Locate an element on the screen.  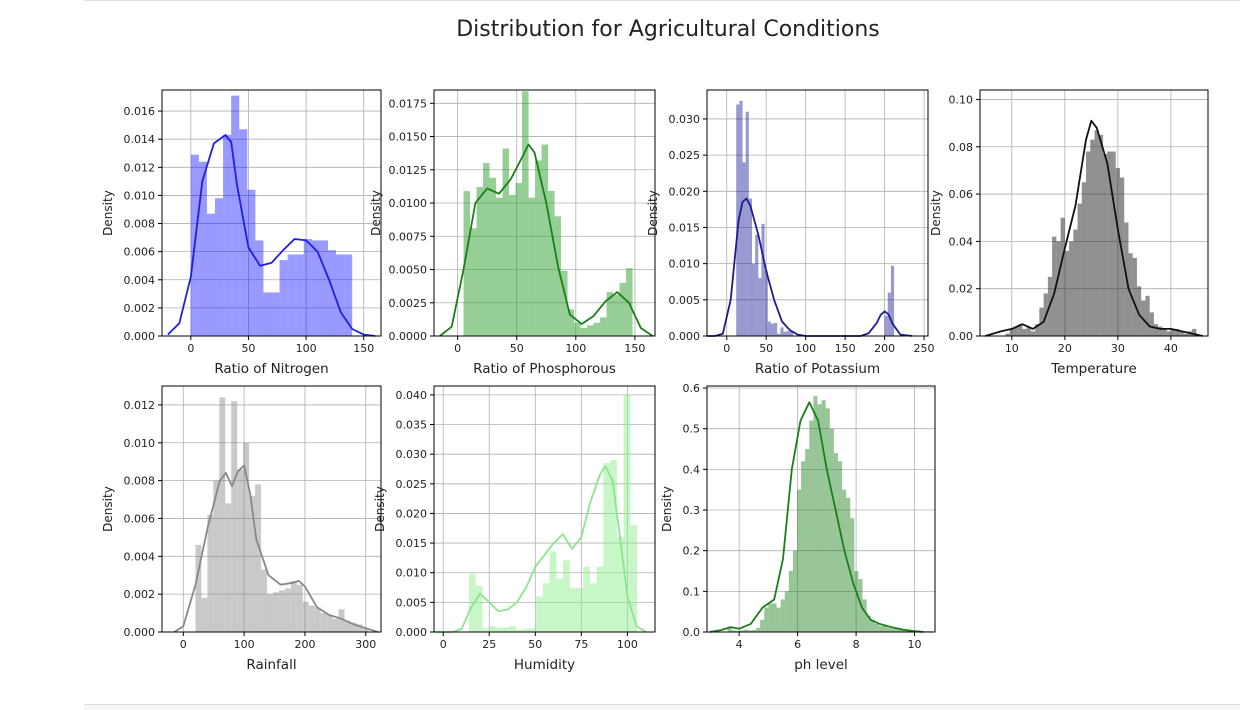
y-tick-label: 0.025 is located at coordinates (412, 484).